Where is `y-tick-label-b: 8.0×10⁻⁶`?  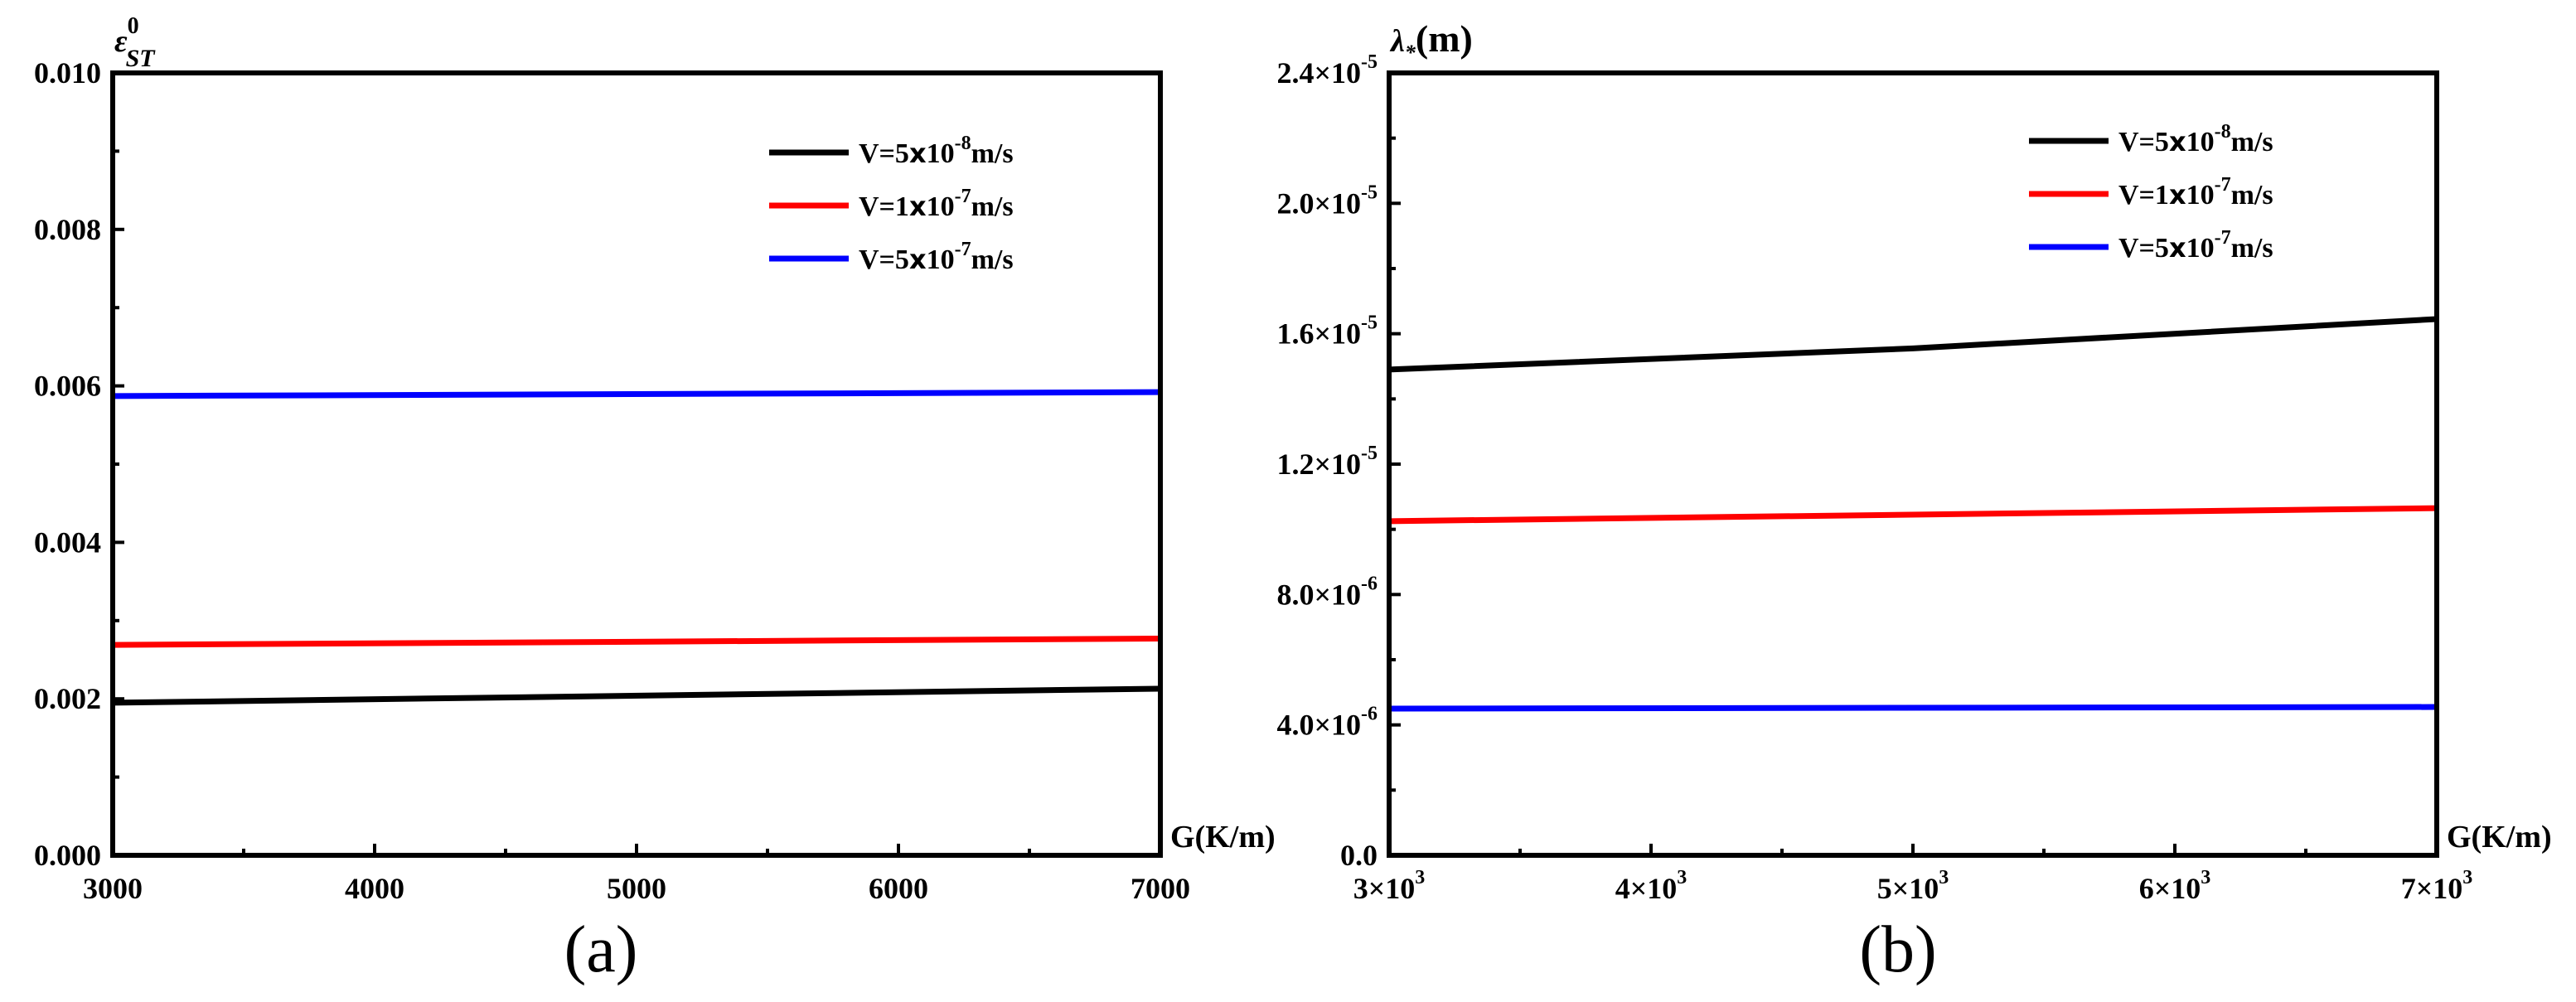
y-tick-label-b: 8.0×10⁻⁶ is located at coordinates (1327, 592).